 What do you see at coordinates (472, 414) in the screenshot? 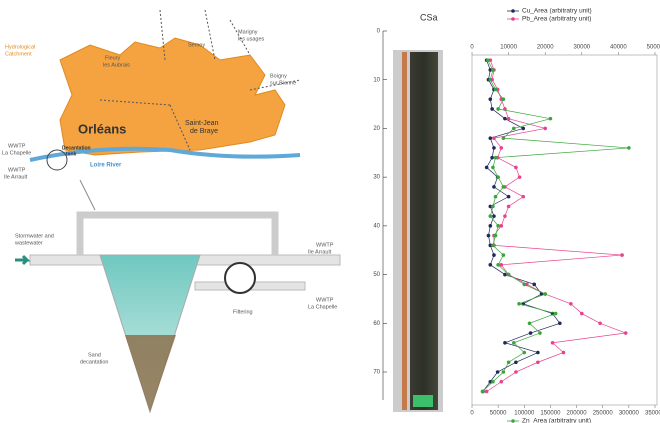
I see `x2-tick-label: 0` at bounding box center [472, 414].